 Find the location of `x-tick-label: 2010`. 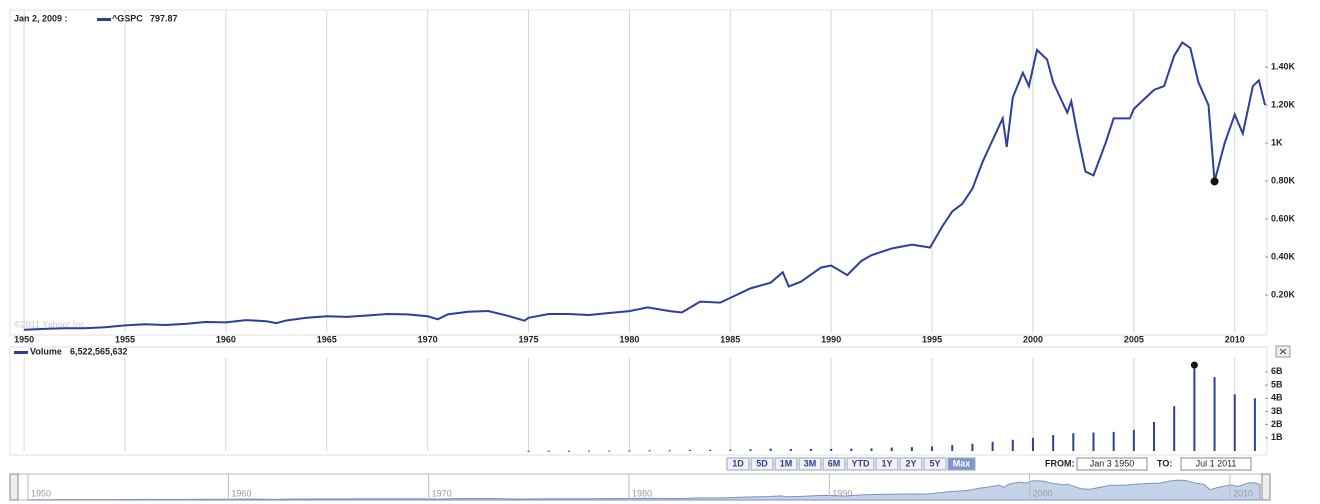

x-tick-label: 2010 is located at coordinates (1235, 339).